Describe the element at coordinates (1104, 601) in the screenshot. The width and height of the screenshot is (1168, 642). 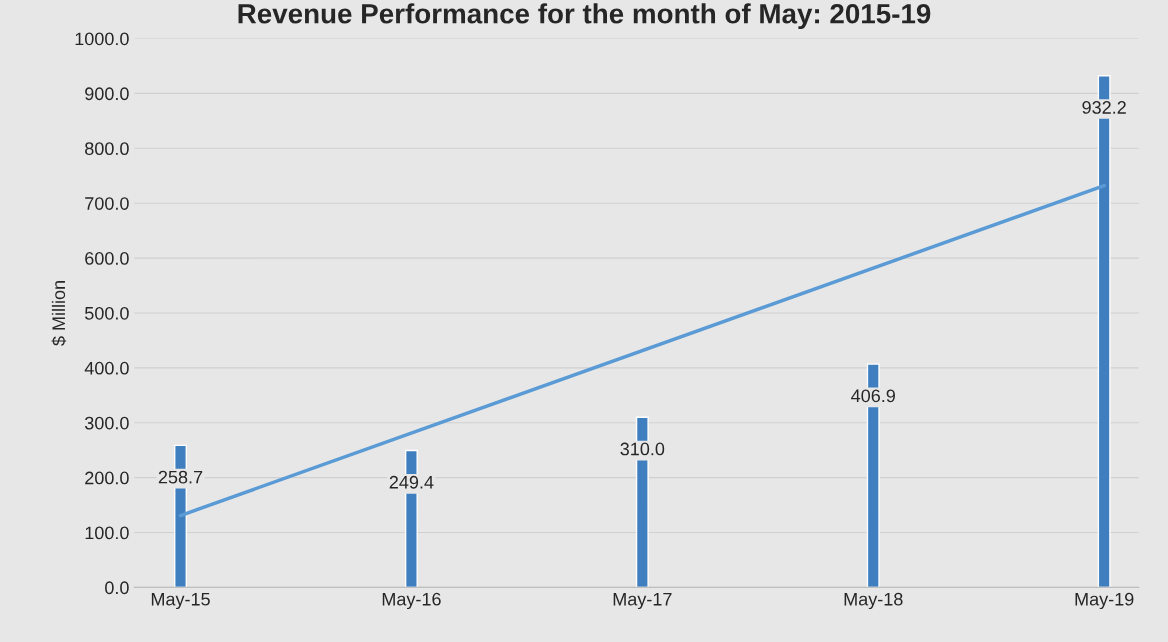
I see `x-tick-label: May-19` at that location.